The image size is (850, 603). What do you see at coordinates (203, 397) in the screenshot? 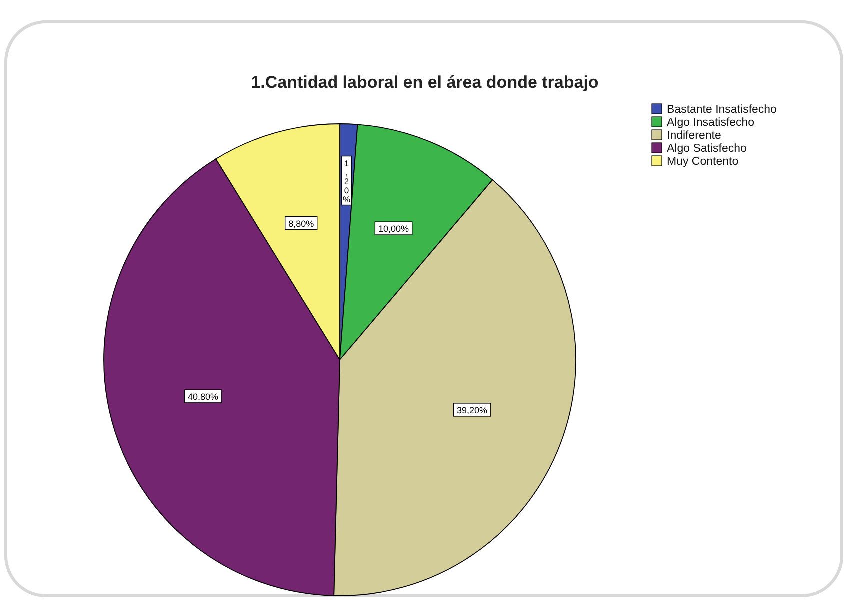
I see `data-label: 40,80%` at bounding box center [203, 397].